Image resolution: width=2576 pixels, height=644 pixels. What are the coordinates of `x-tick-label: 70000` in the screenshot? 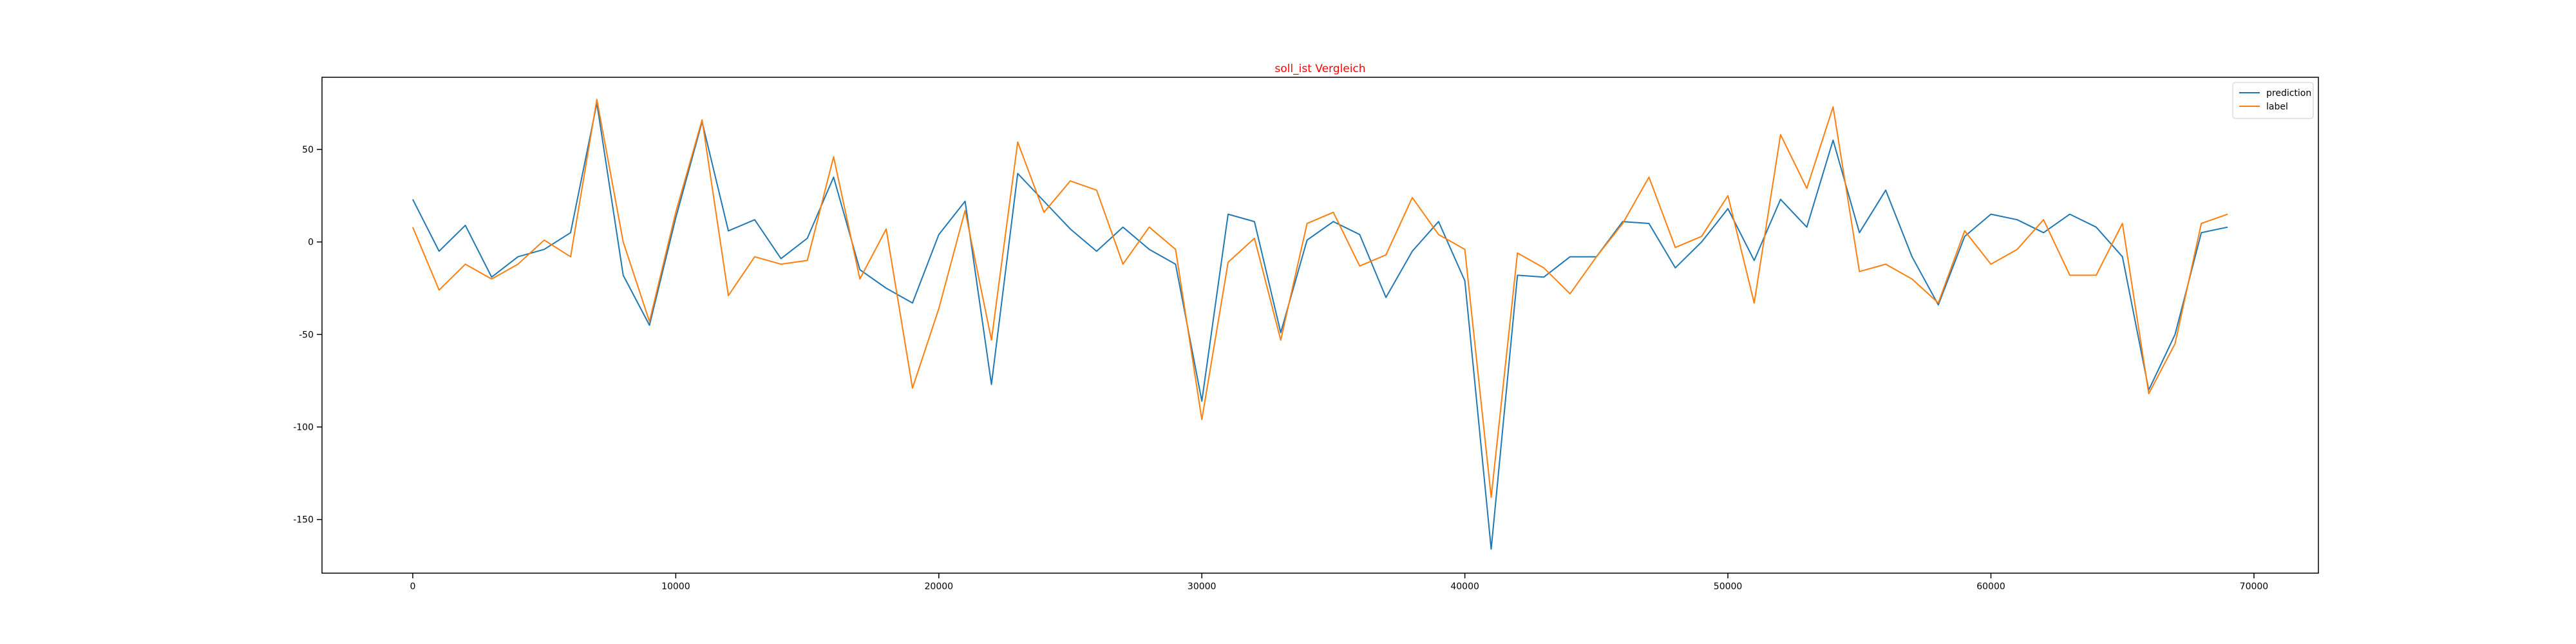 It's located at (2254, 587).